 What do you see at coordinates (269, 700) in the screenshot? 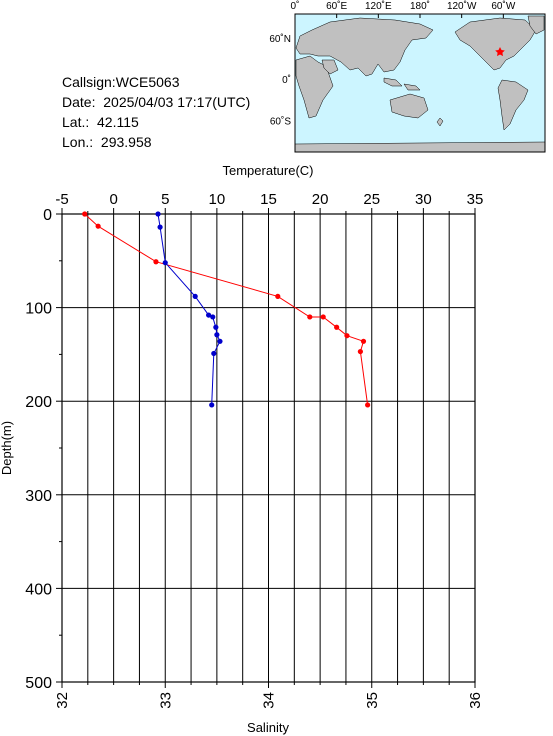
I see `salinity-tick-label: 34` at bounding box center [269, 700].